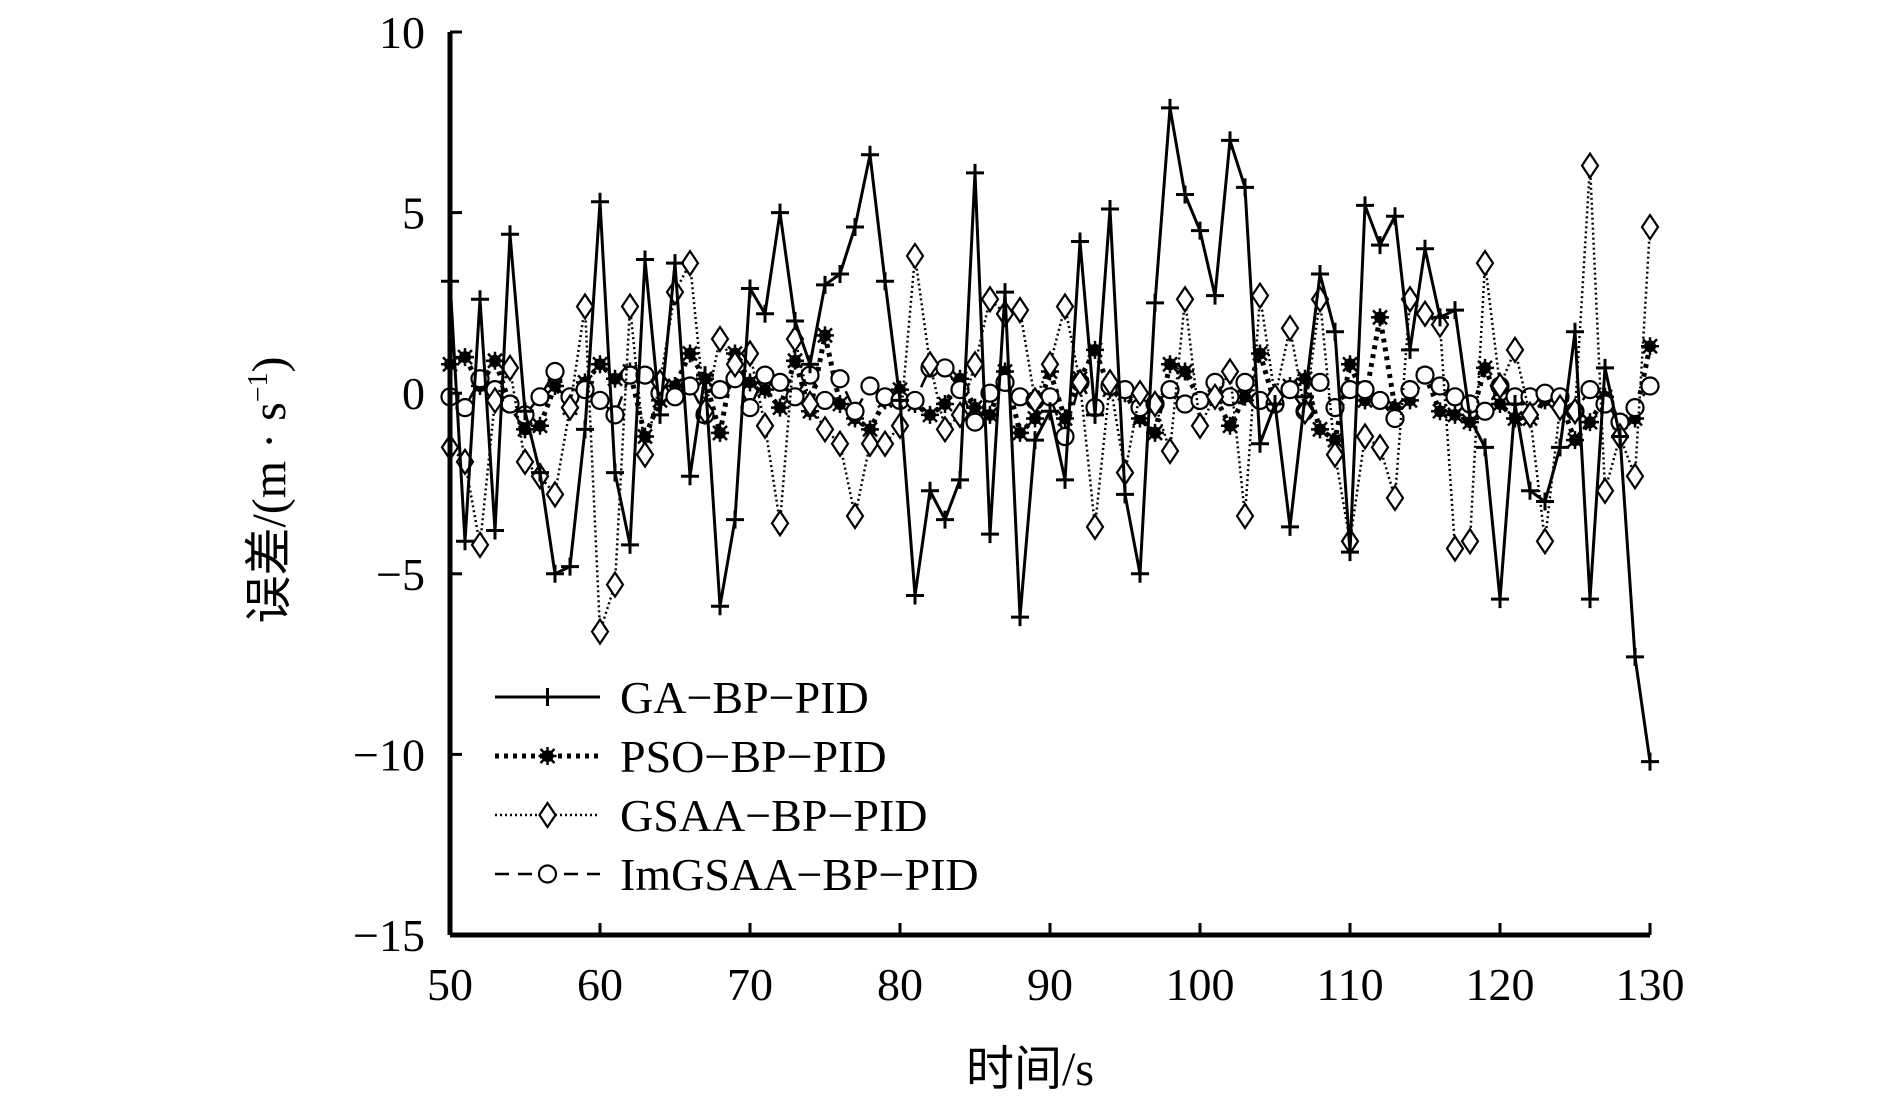 This screenshot has height=1098, width=1890. What do you see at coordinates (413, 213) in the screenshot?
I see `y-tick-label: 5` at bounding box center [413, 213].